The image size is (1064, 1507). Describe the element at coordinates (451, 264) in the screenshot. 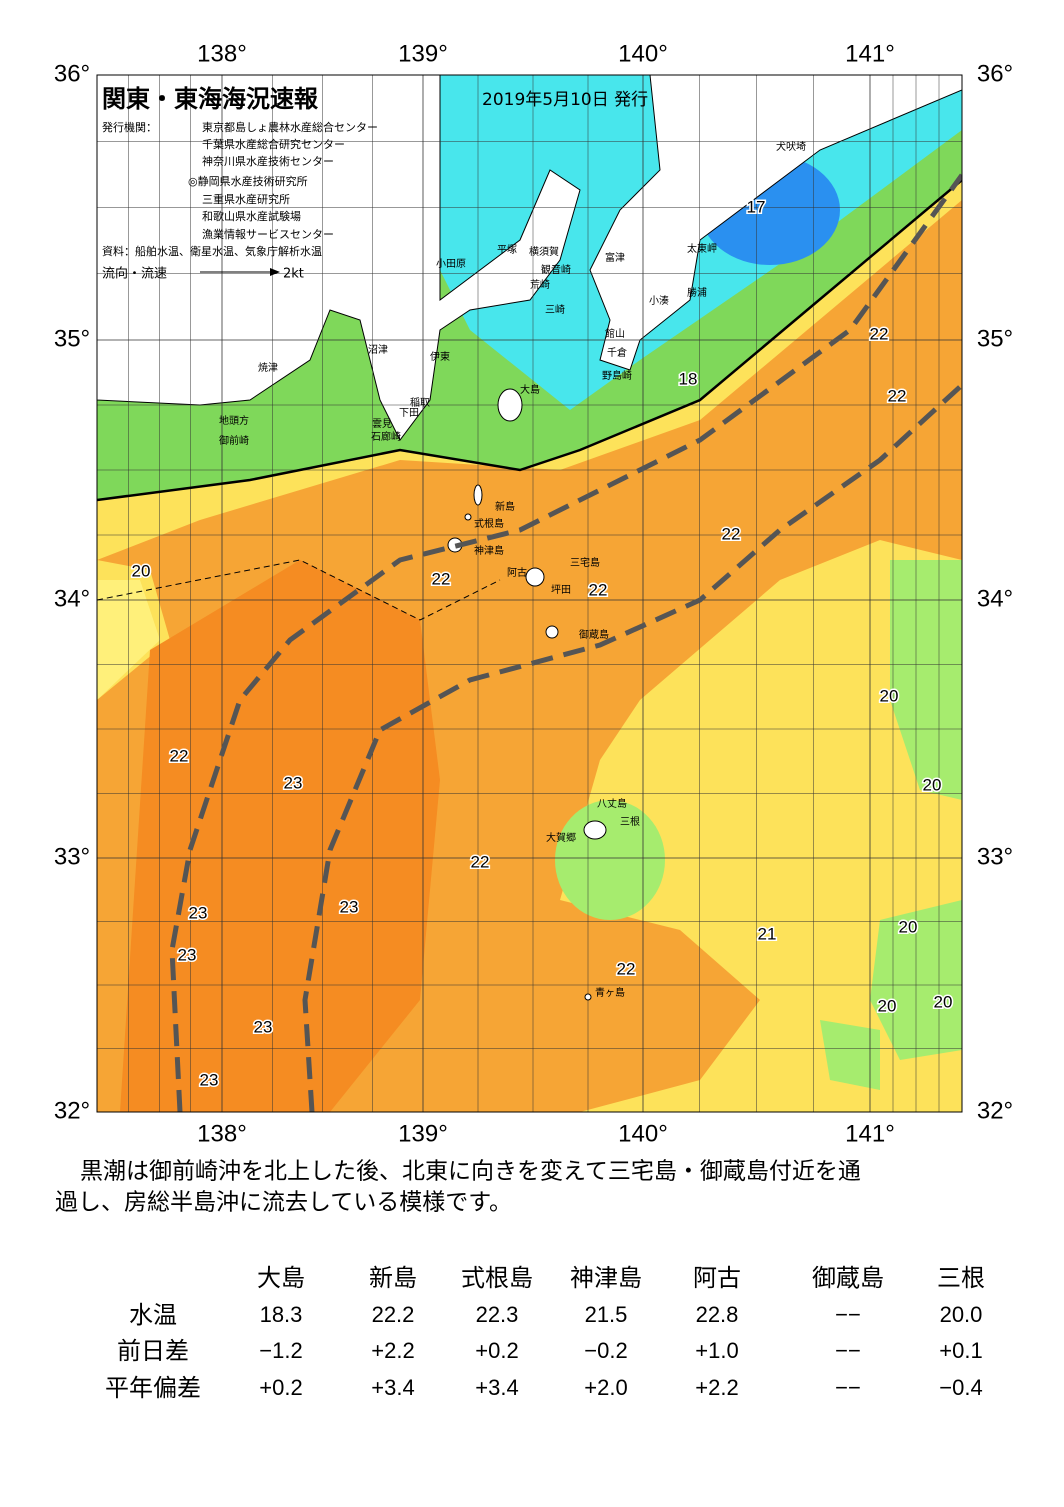

I see `place-name: 小田原` at that location.